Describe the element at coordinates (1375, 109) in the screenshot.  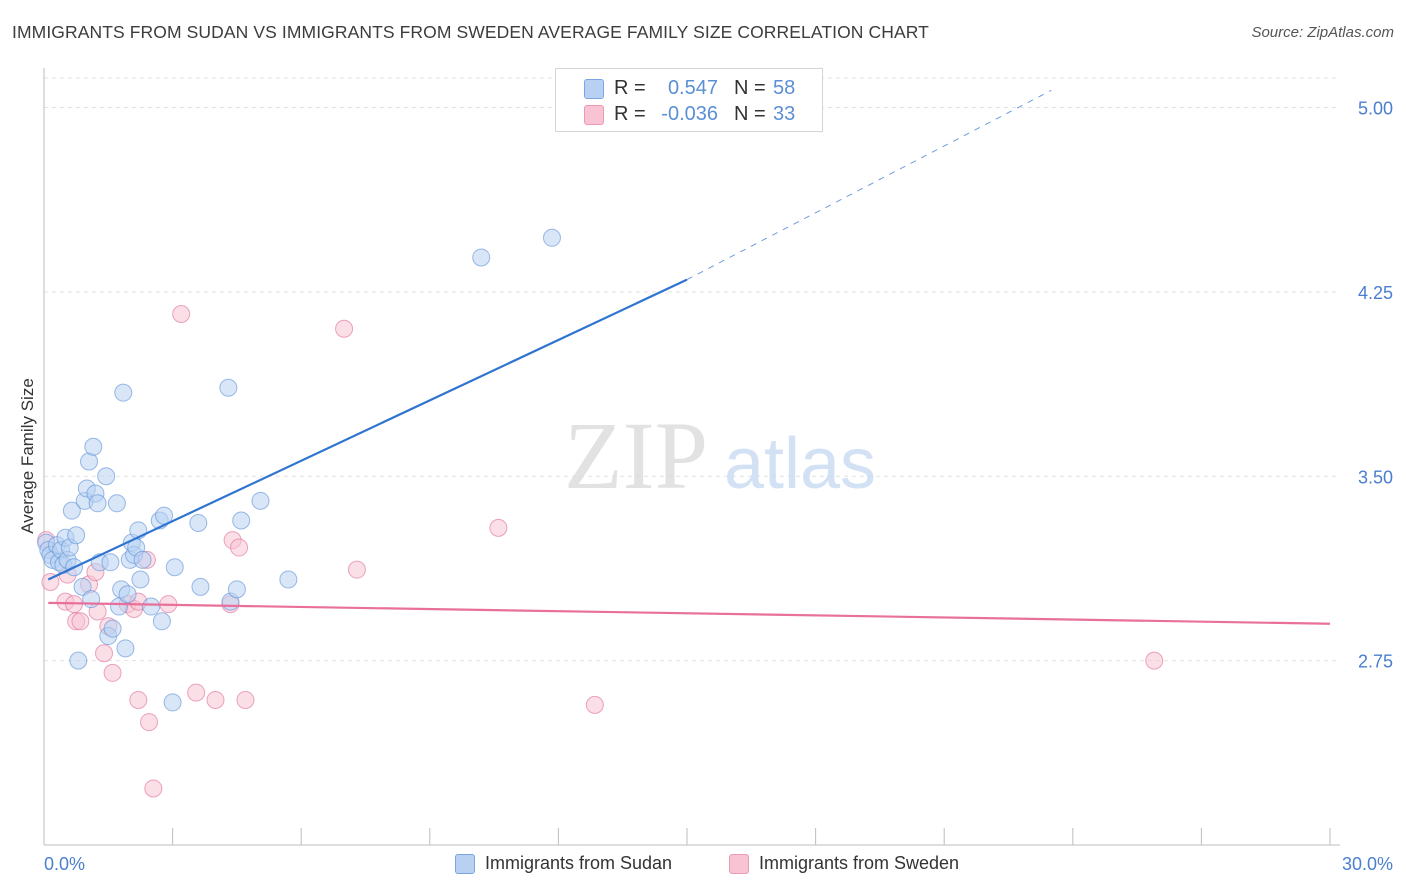
I see `y-tick-label: 5.00` at that location.